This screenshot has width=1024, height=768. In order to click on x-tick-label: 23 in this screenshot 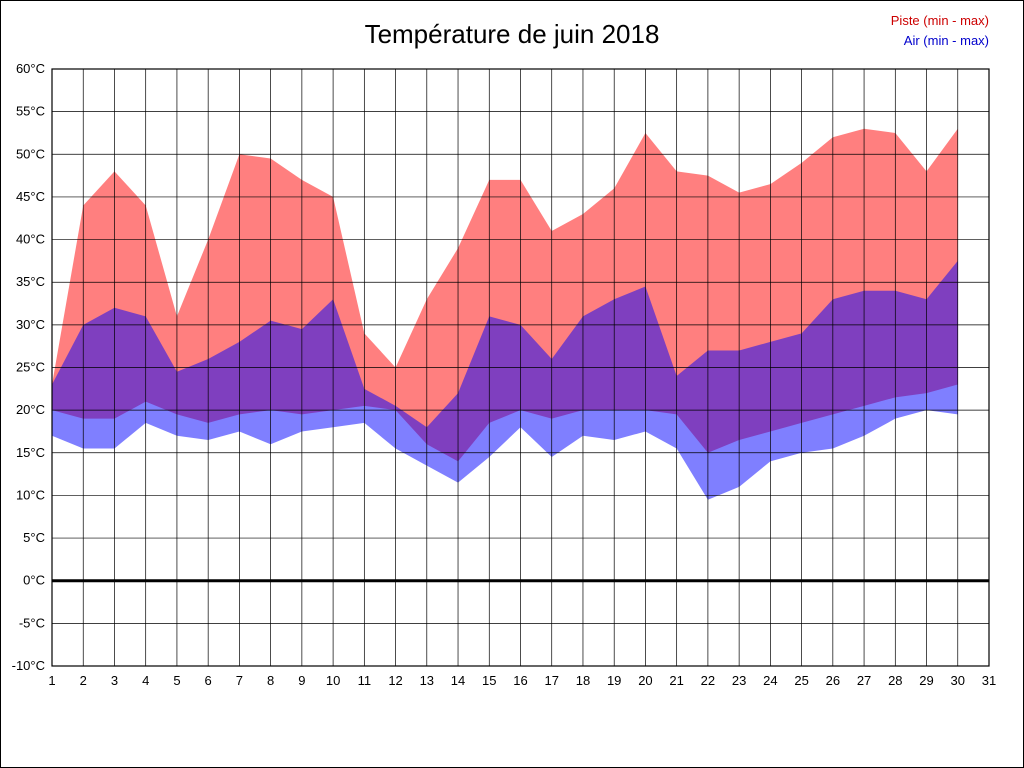, I will do `click(739, 680)`.